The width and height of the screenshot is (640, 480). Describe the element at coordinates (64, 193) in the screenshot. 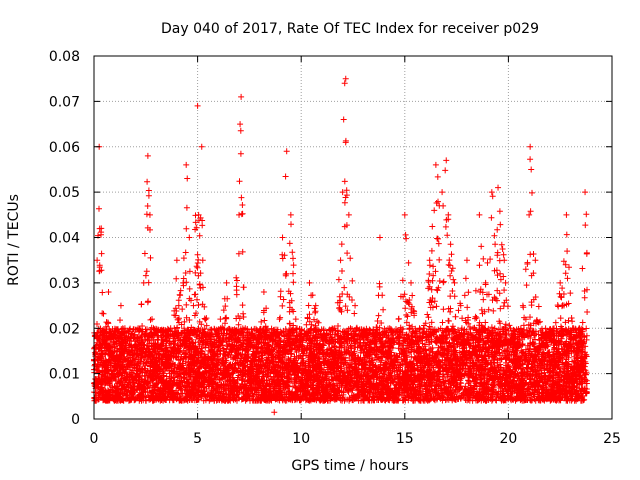

I see `y-tick-label: 0.05` at that location.